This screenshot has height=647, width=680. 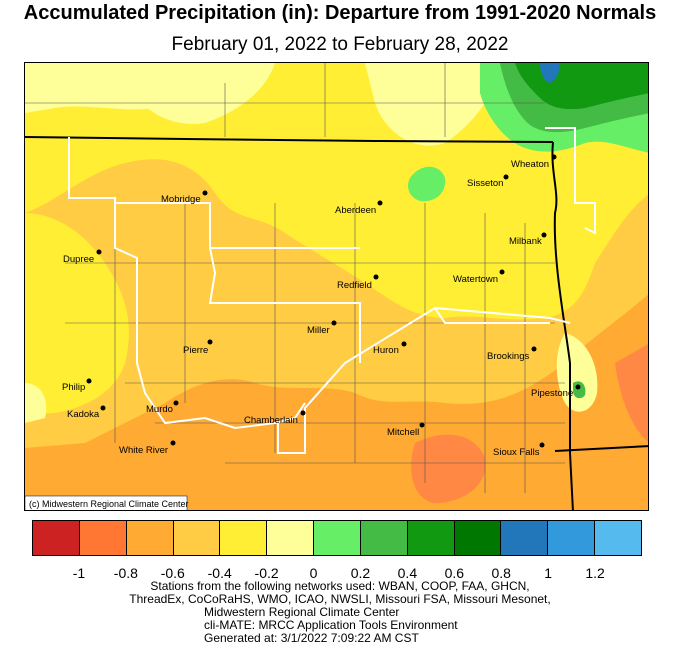 I want to click on city-label-aberdeen: Aberdeen, so click(x=355, y=210).